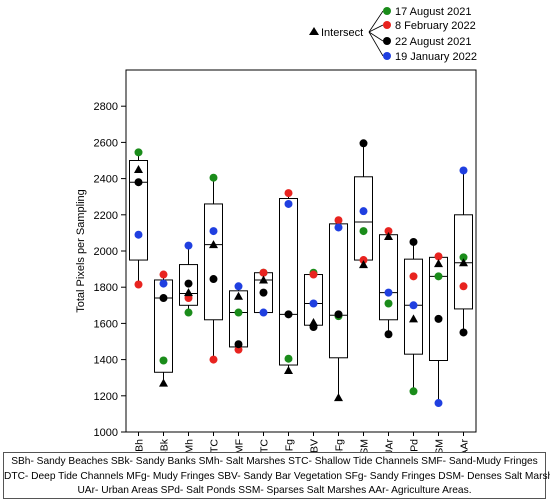  Describe the element at coordinates (163, 329) in the screenshot. I see `box-sbk` at that location.